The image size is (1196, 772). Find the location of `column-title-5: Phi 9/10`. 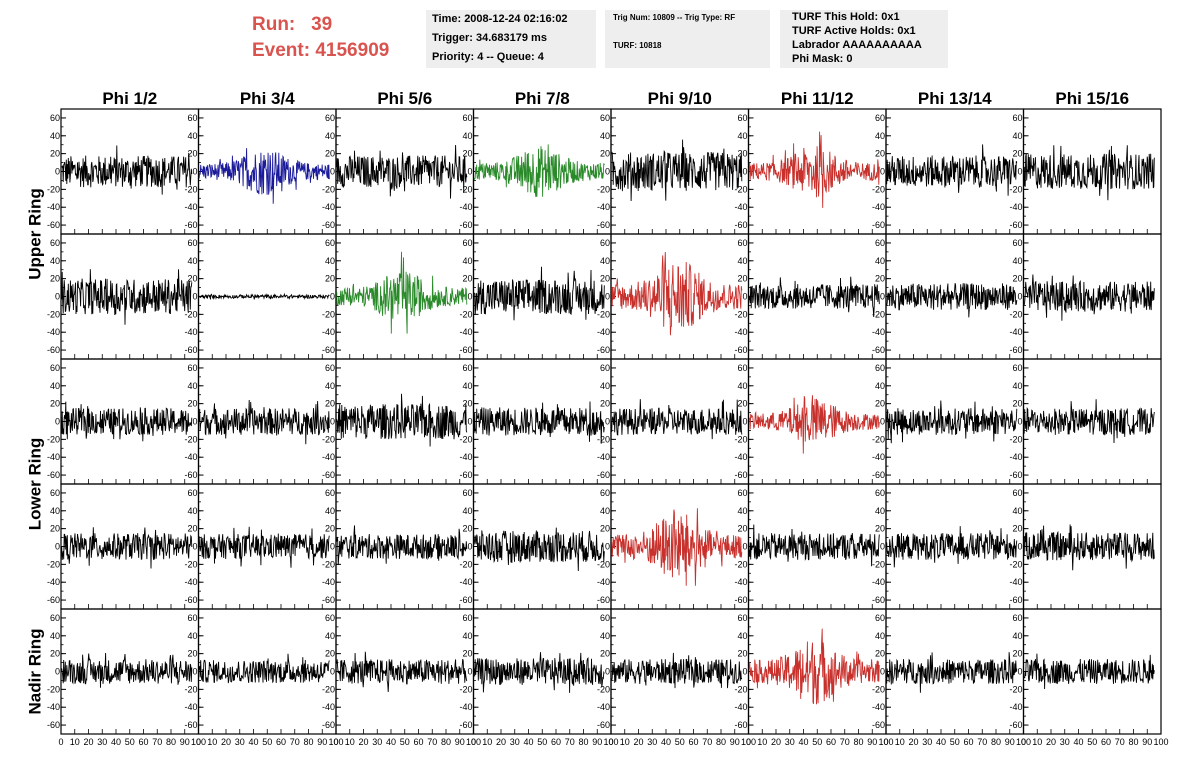

column-title-5: Phi 9/10 is located at coordinates (680, 98).